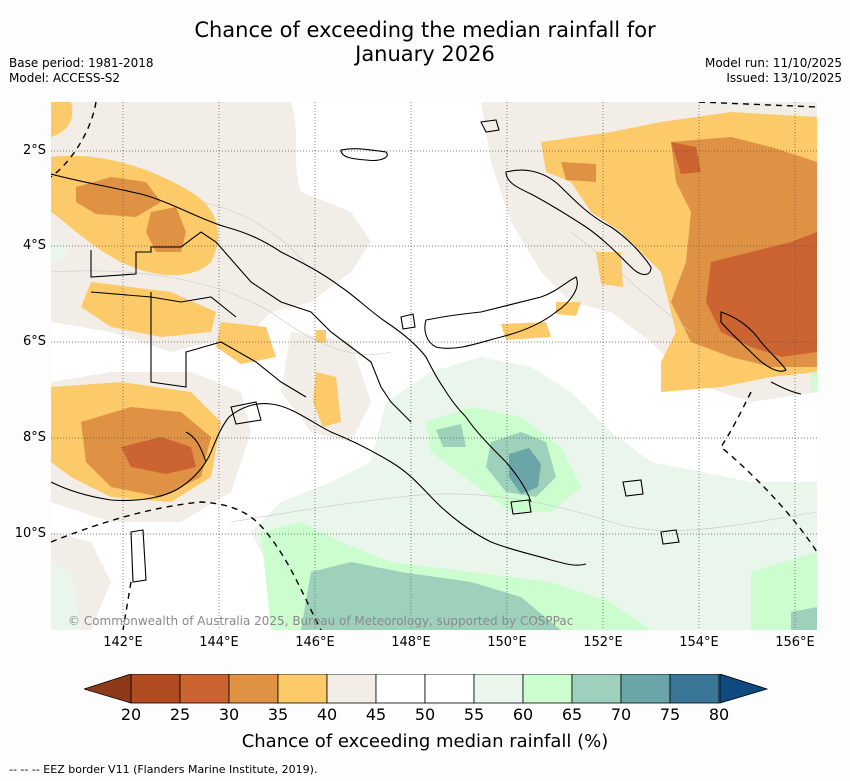 This screenshot has height=781, width=850. I want to click on colorbar-tick-label: 25, so click(180, 714).